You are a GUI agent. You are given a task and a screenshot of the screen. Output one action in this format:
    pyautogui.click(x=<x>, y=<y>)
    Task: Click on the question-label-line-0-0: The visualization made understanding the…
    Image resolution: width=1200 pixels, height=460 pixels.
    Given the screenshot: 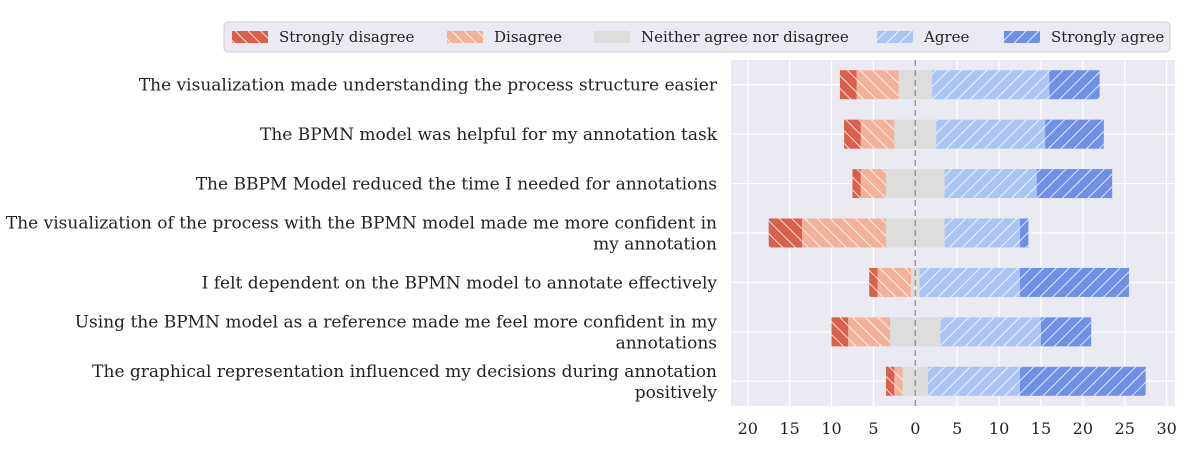 What is the action you would take?
    pyautogui.click(x=428, y=86)
    